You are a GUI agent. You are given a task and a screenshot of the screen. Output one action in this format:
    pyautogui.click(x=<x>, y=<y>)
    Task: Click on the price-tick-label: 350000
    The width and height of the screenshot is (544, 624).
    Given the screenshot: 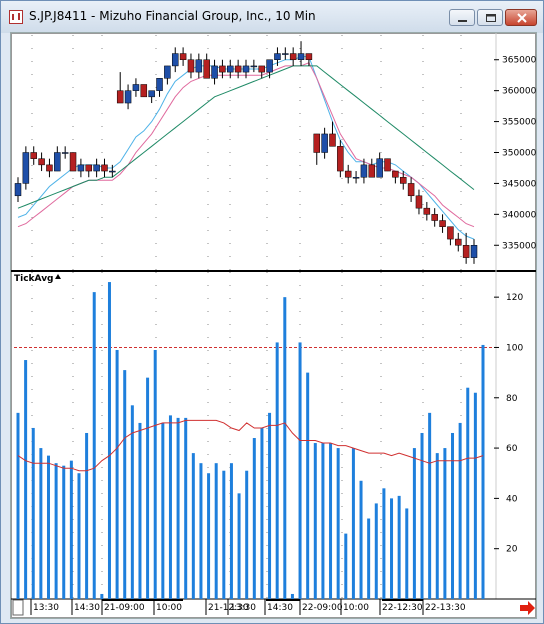 What is the action you would take?
    pyautogui.click(x=519, y=154)
    